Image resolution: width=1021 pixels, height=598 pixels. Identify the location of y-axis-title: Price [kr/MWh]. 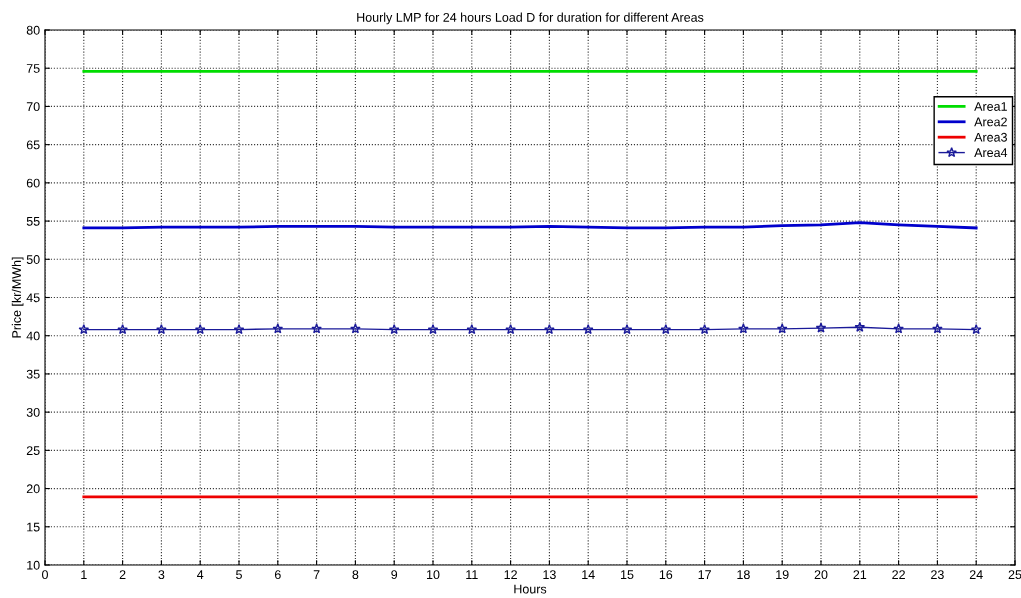
(17, 297).